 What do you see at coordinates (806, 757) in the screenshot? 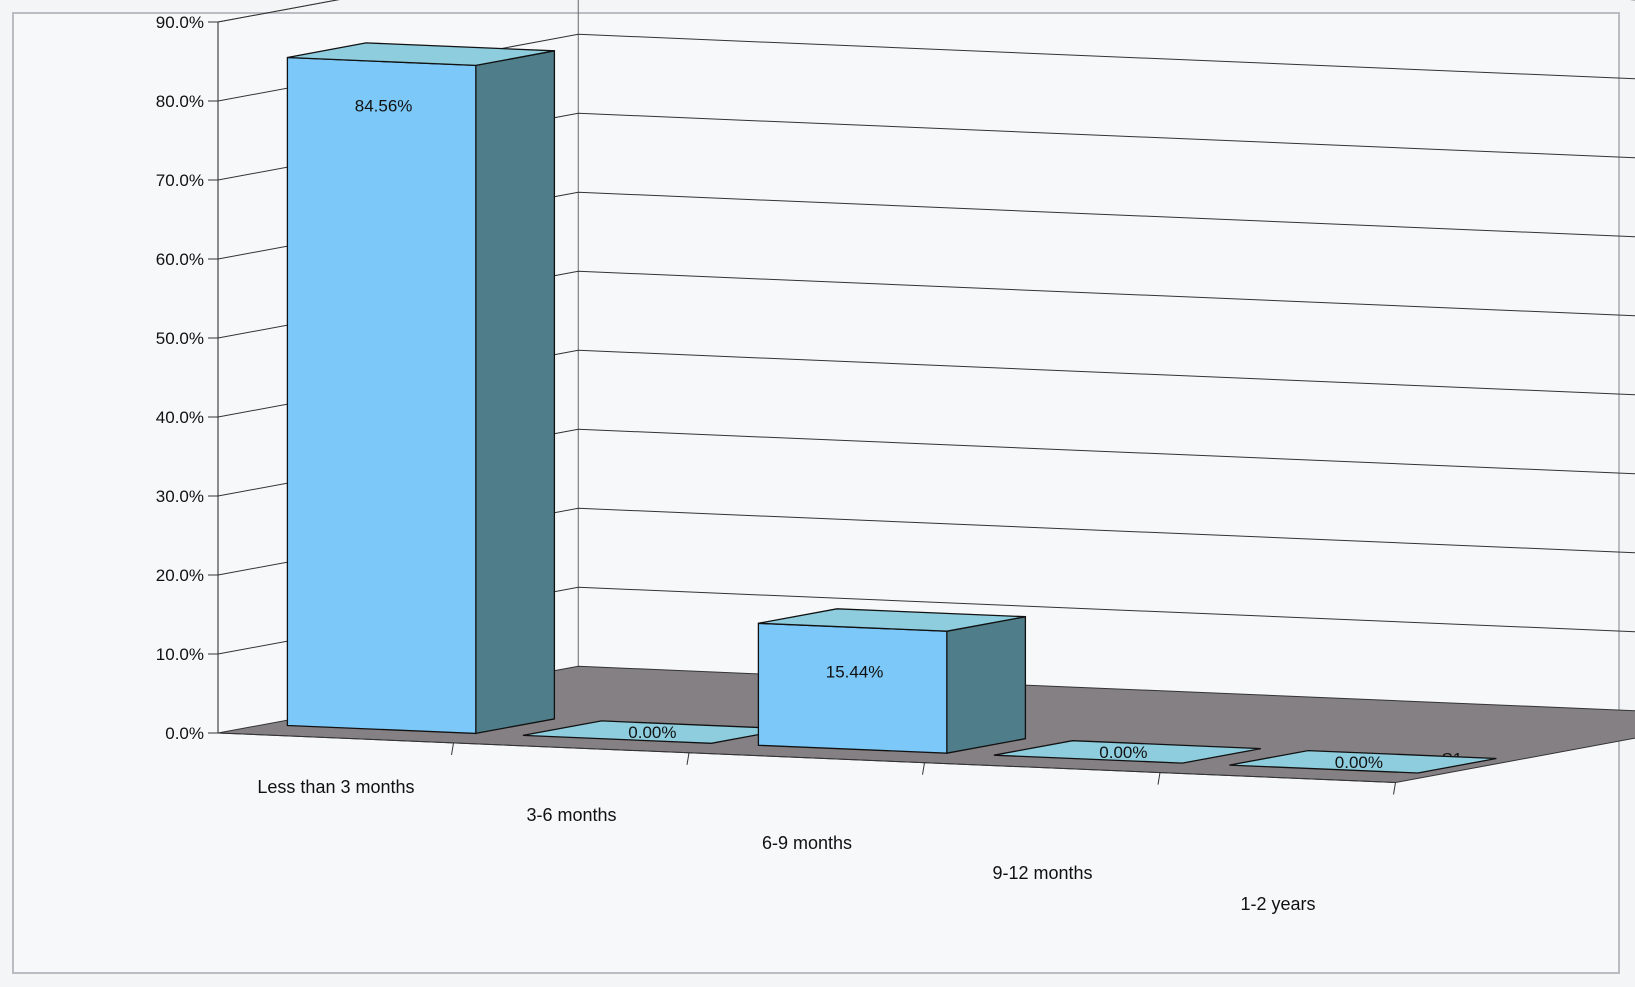
I see `category-axis-line` at bounding box center [806, 757].